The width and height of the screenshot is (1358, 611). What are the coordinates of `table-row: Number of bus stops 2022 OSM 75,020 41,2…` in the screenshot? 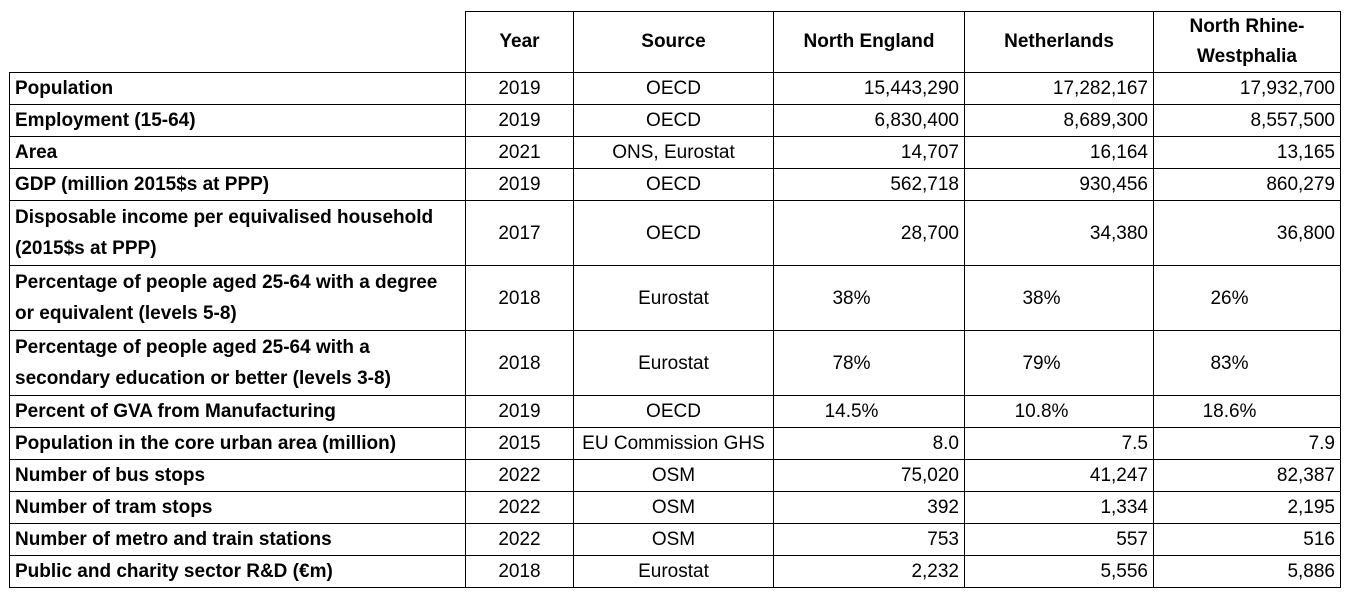 It's located at (675, 475).